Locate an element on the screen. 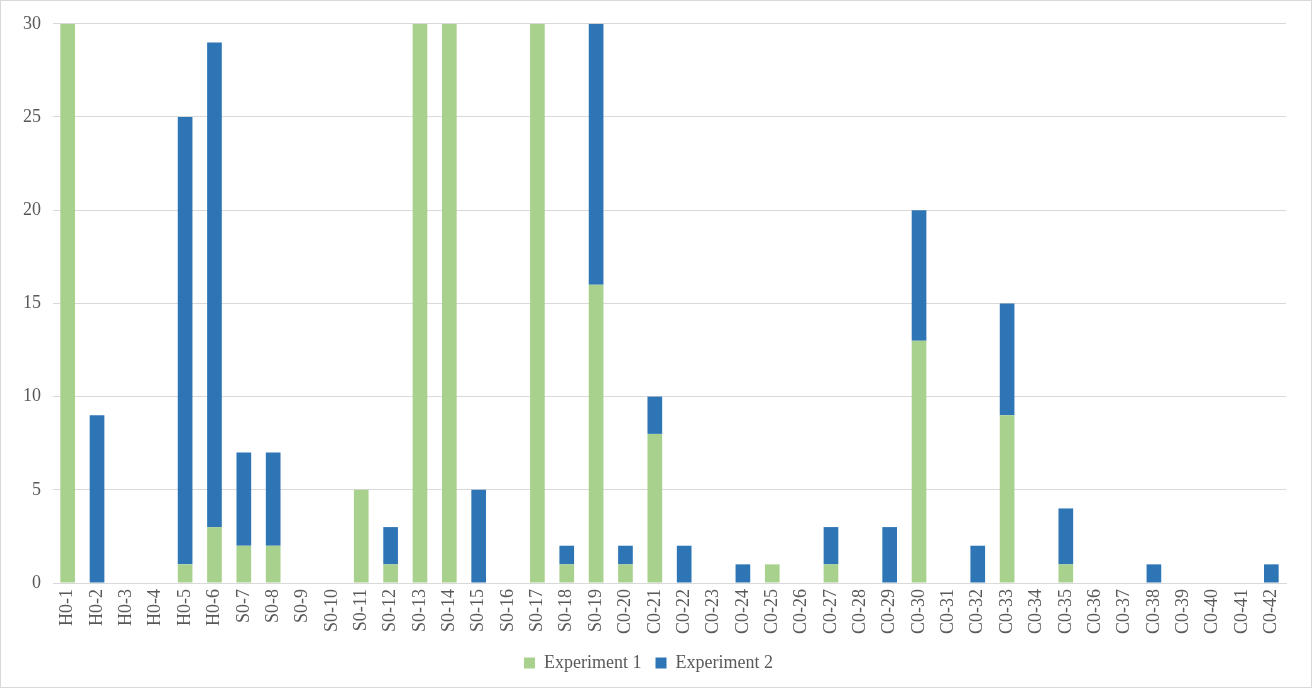 The image size is (1312, 688). x-tick-label: C0-29 is located at coordinates (888, 611).